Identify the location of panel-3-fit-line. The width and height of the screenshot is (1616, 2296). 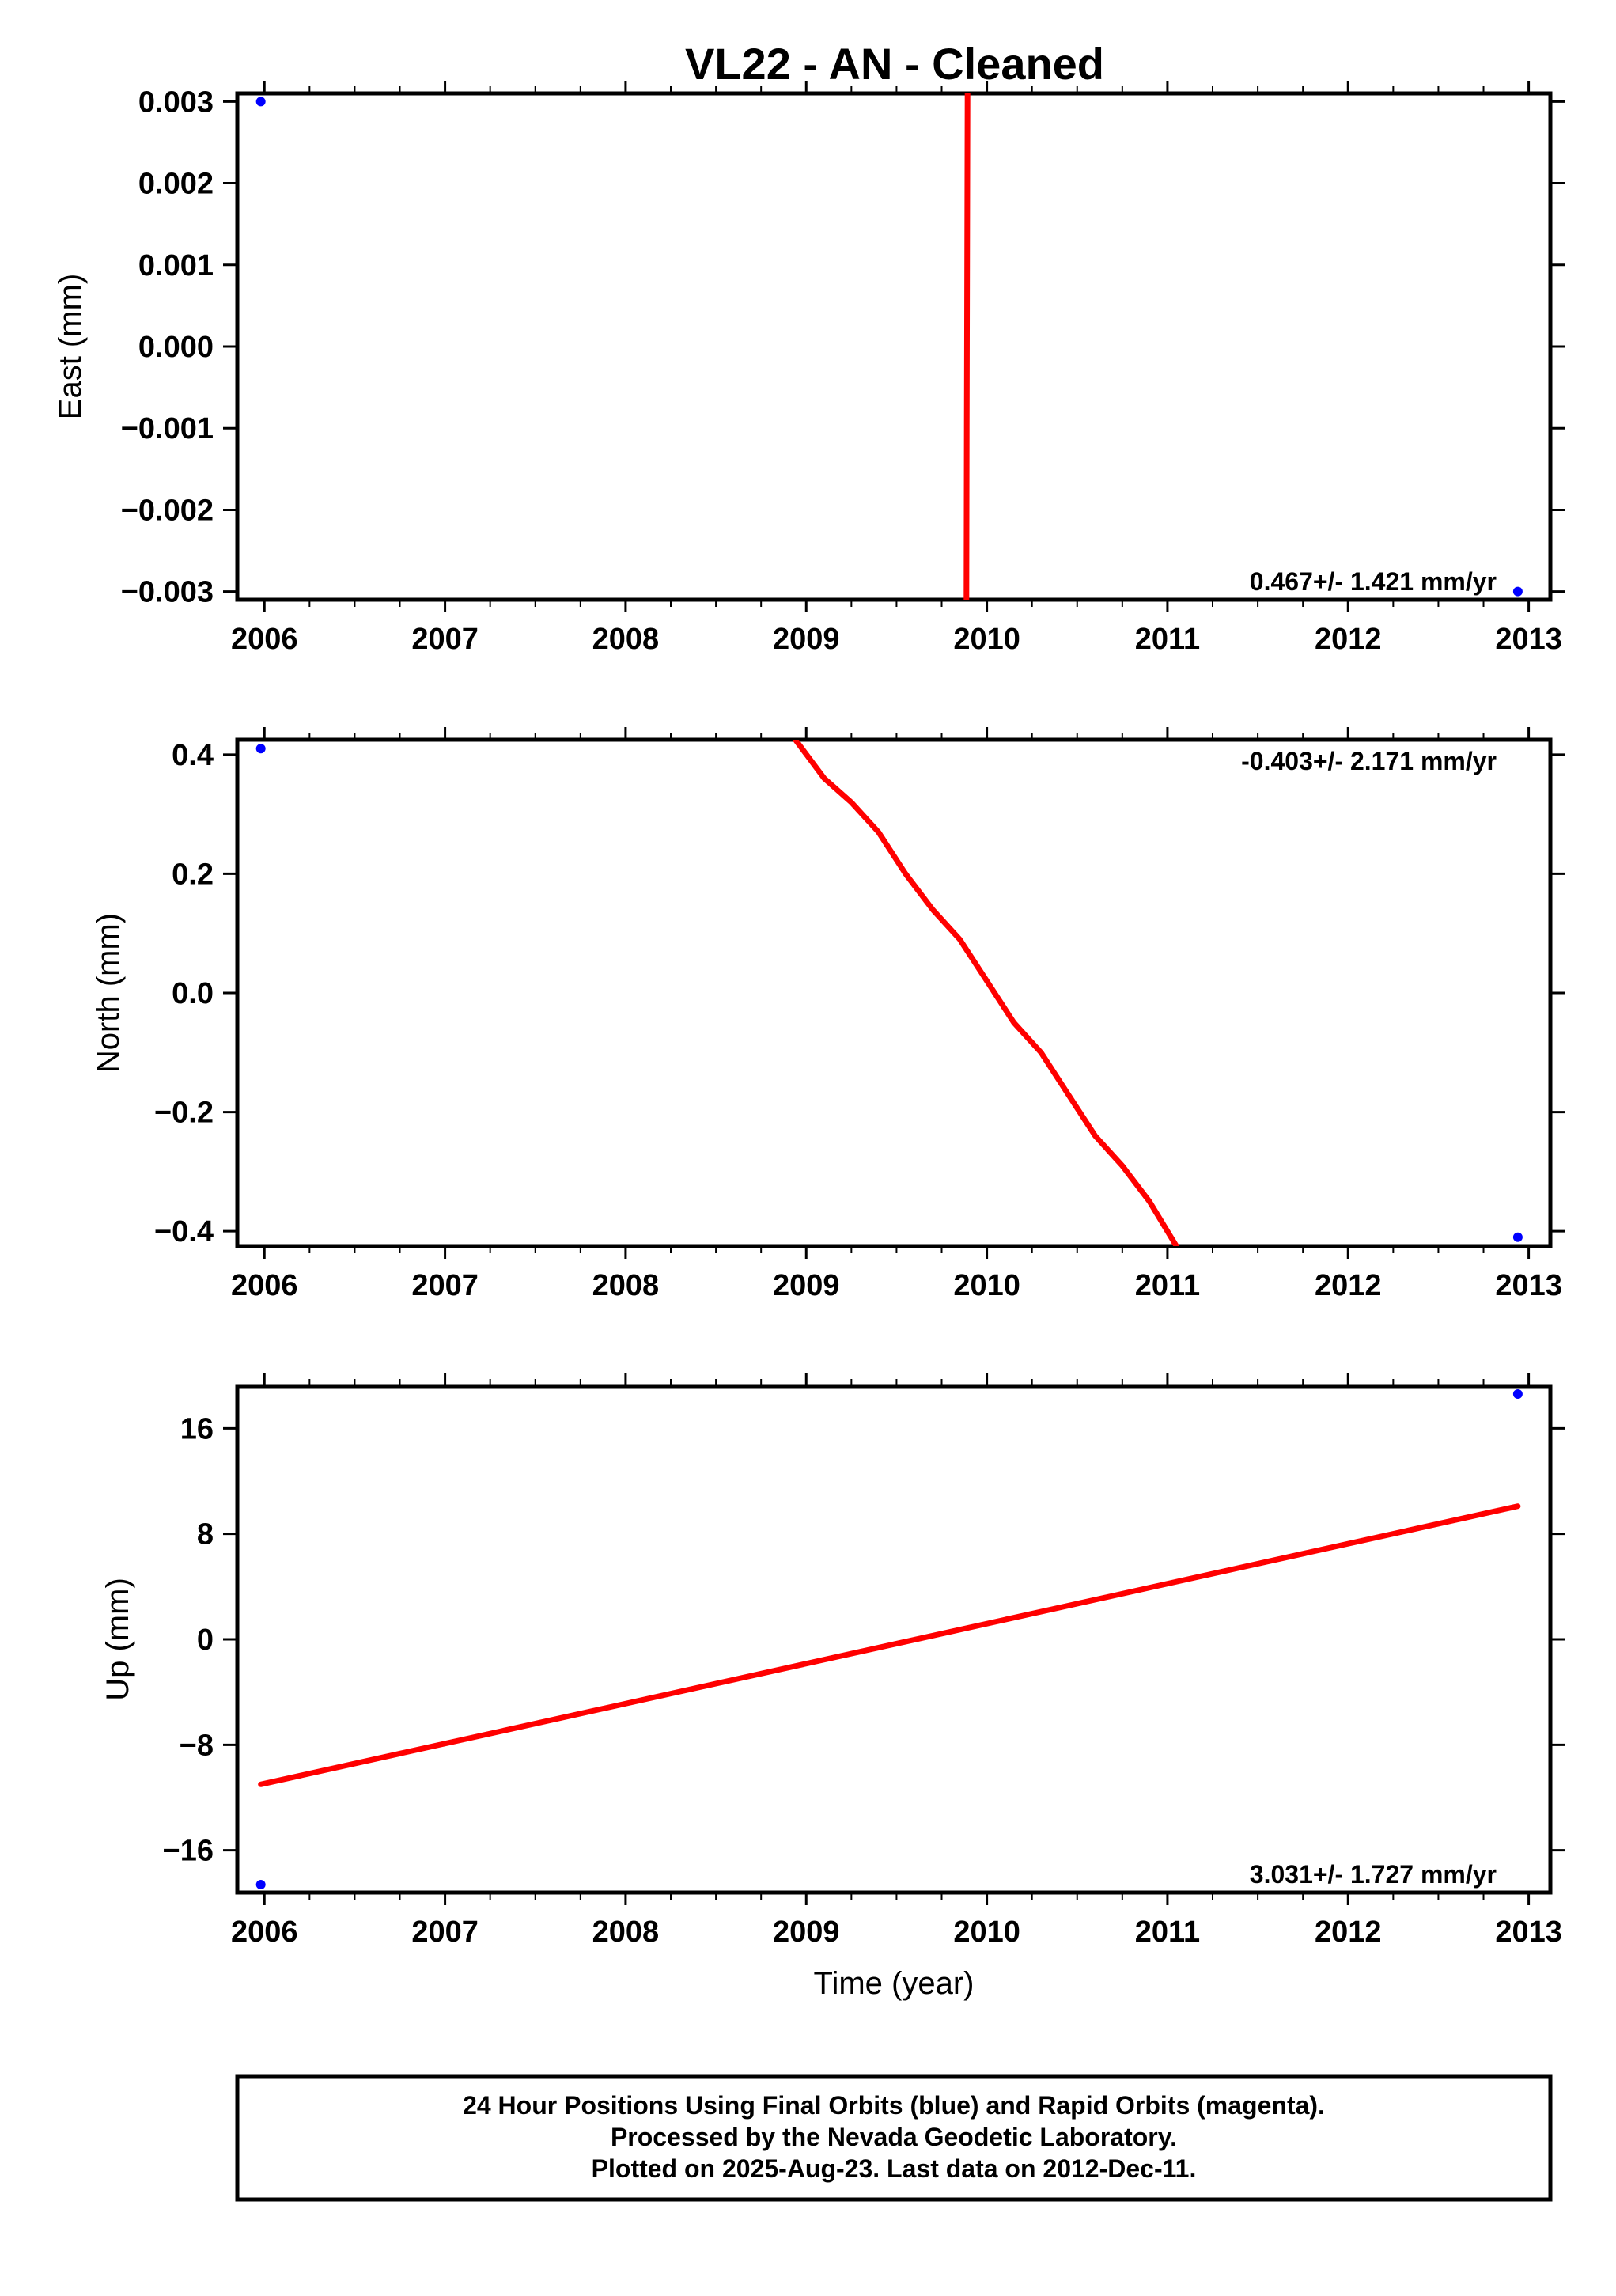
(890, 1645).